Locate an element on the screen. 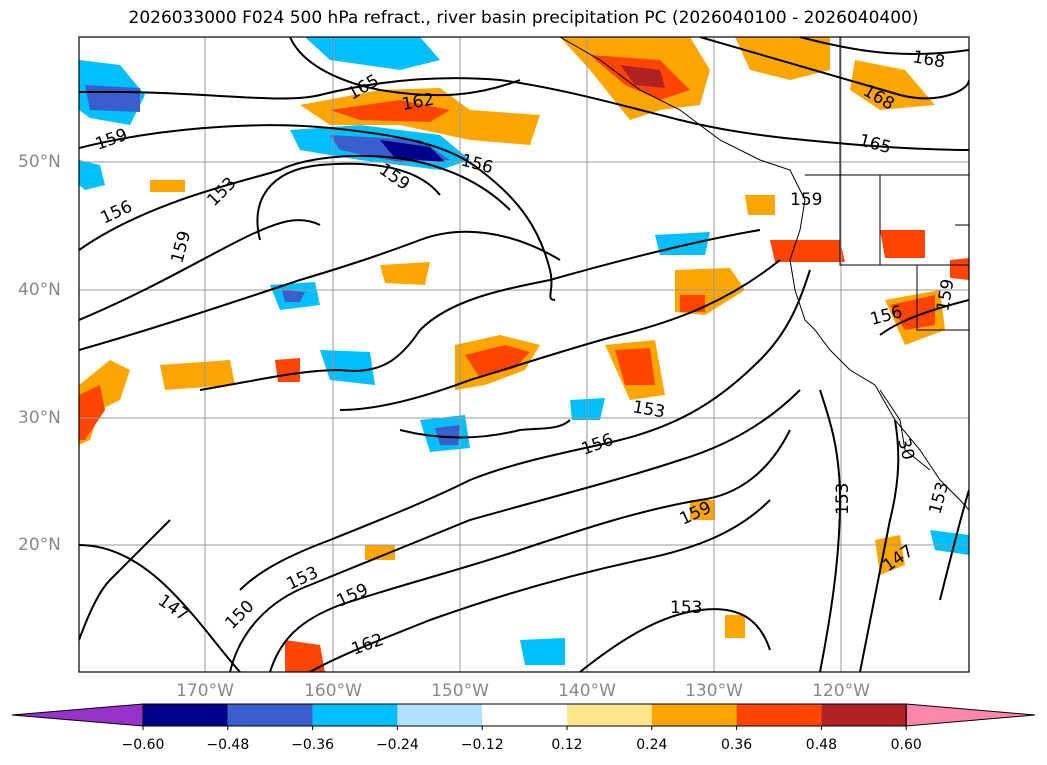 This screenshot has height=765, width=1047. colorbar-tick-label: 0.48 is located at coordinates (821, 745).